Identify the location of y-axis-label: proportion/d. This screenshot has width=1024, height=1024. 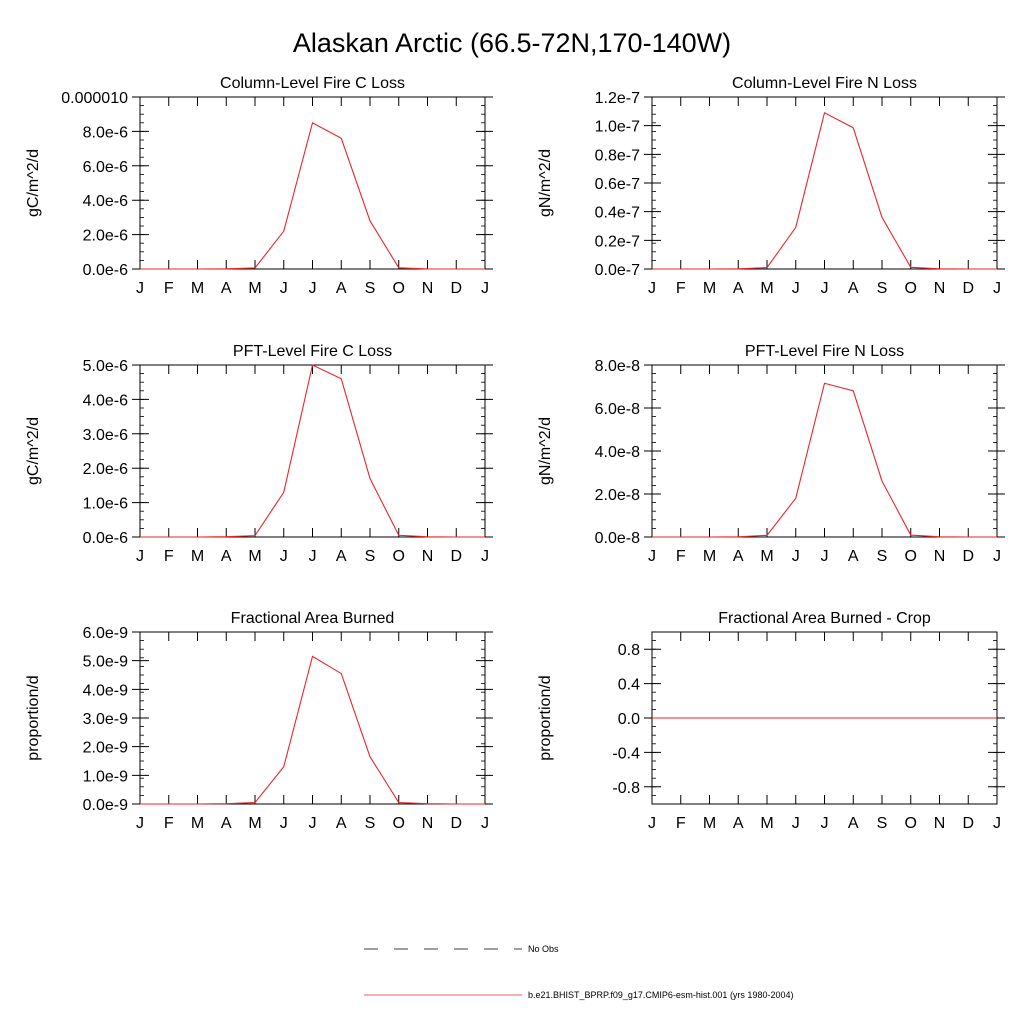
(545, 717).